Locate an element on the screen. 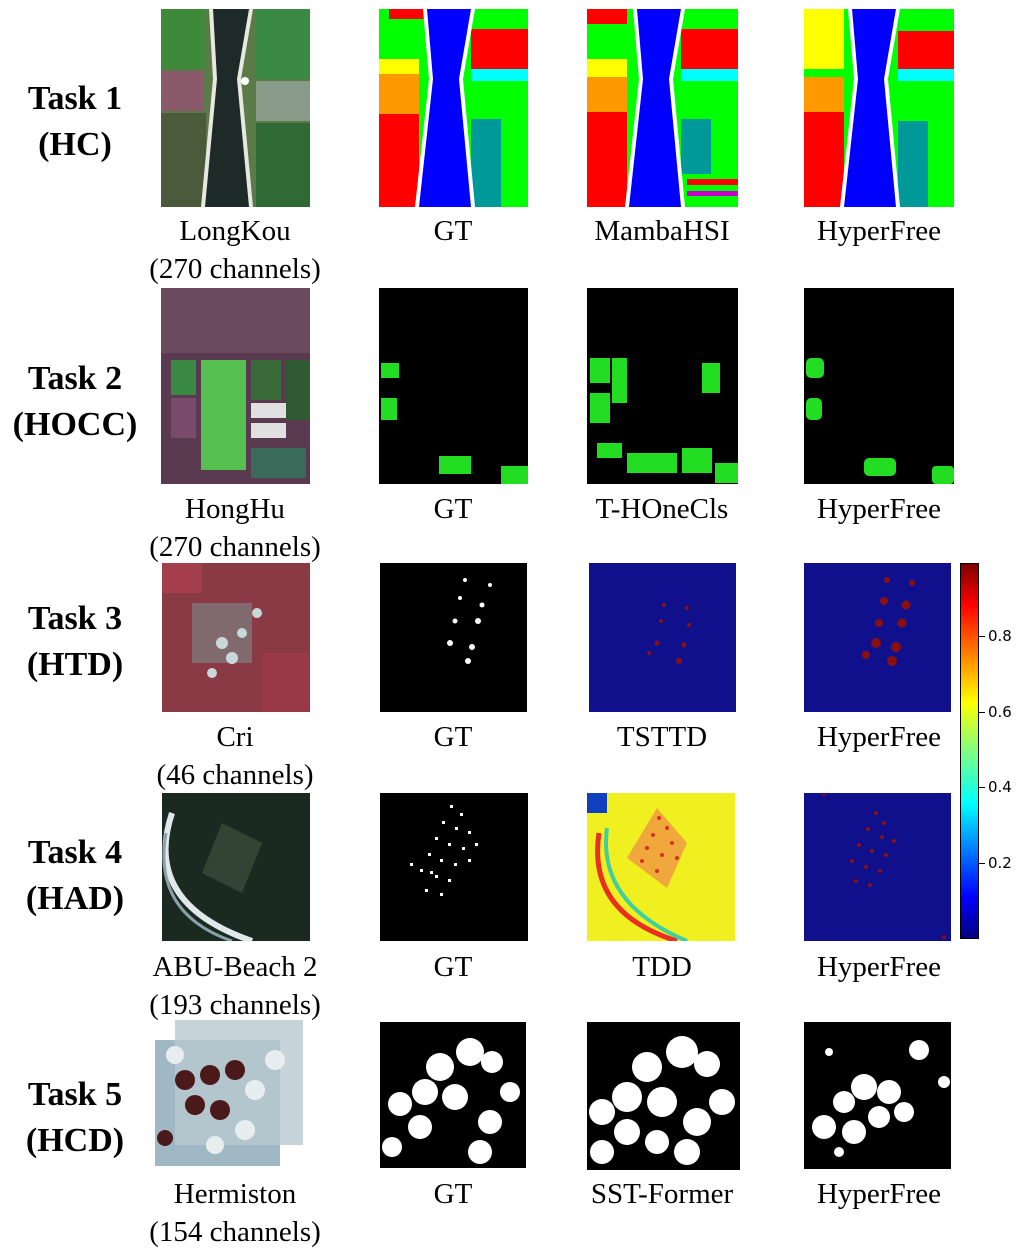 The height and width of the screenshot is (1258, 1029). gt-caption-1: GT is located at coordinates (453, 231).